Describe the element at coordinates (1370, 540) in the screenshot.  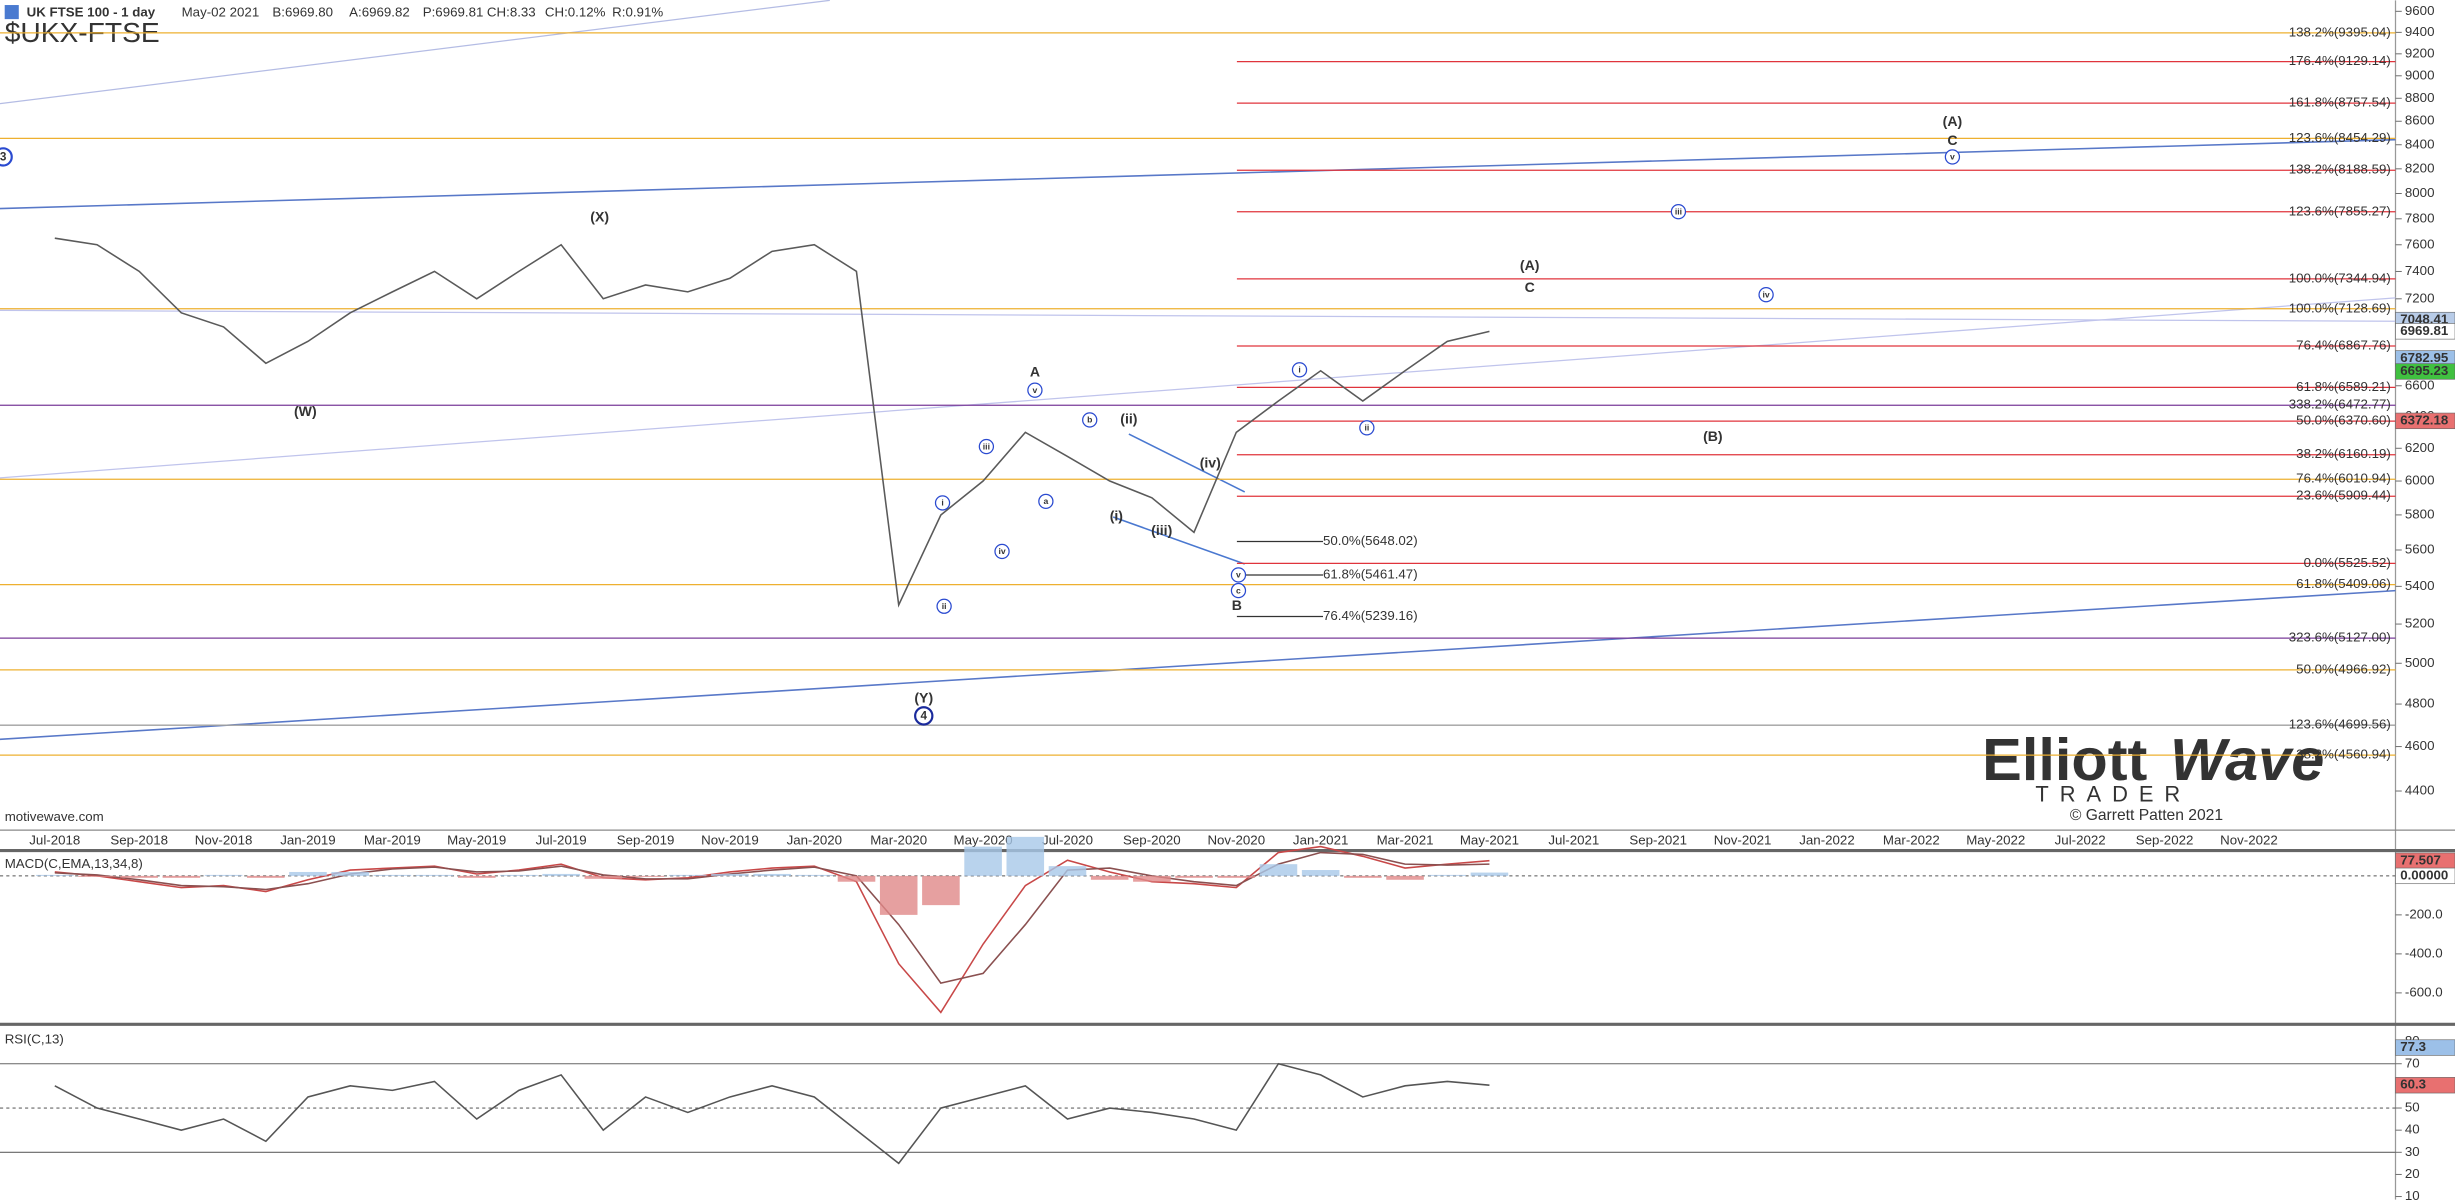
I see `fib-label: 50.0%(5648.02)` at that location.